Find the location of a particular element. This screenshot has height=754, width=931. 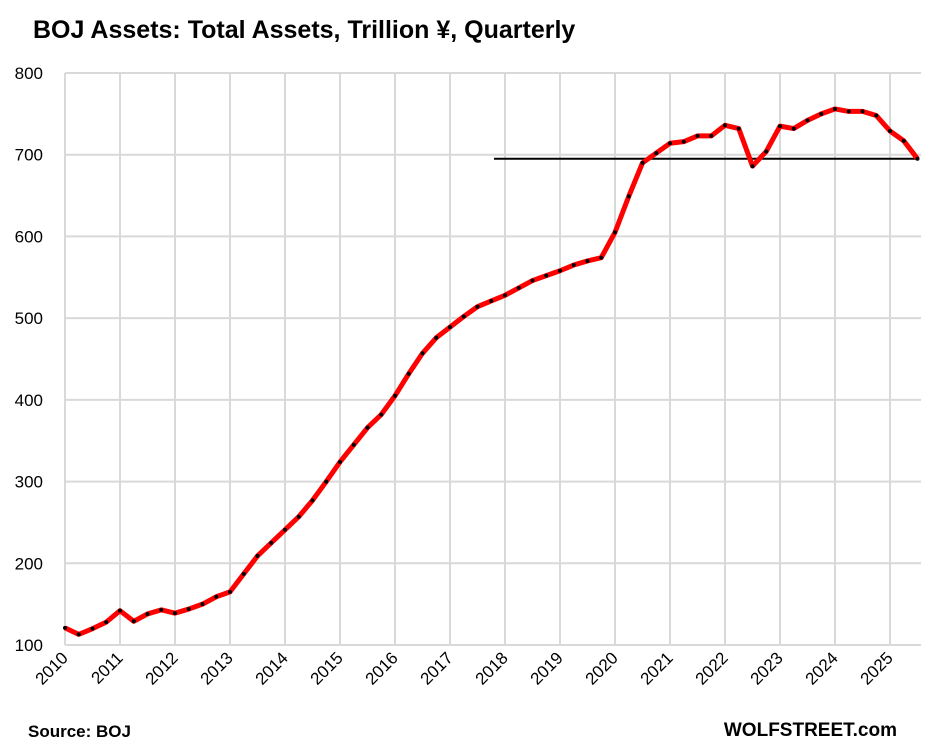

x-tick-label: 2023 is located at coordinates (767, 668).